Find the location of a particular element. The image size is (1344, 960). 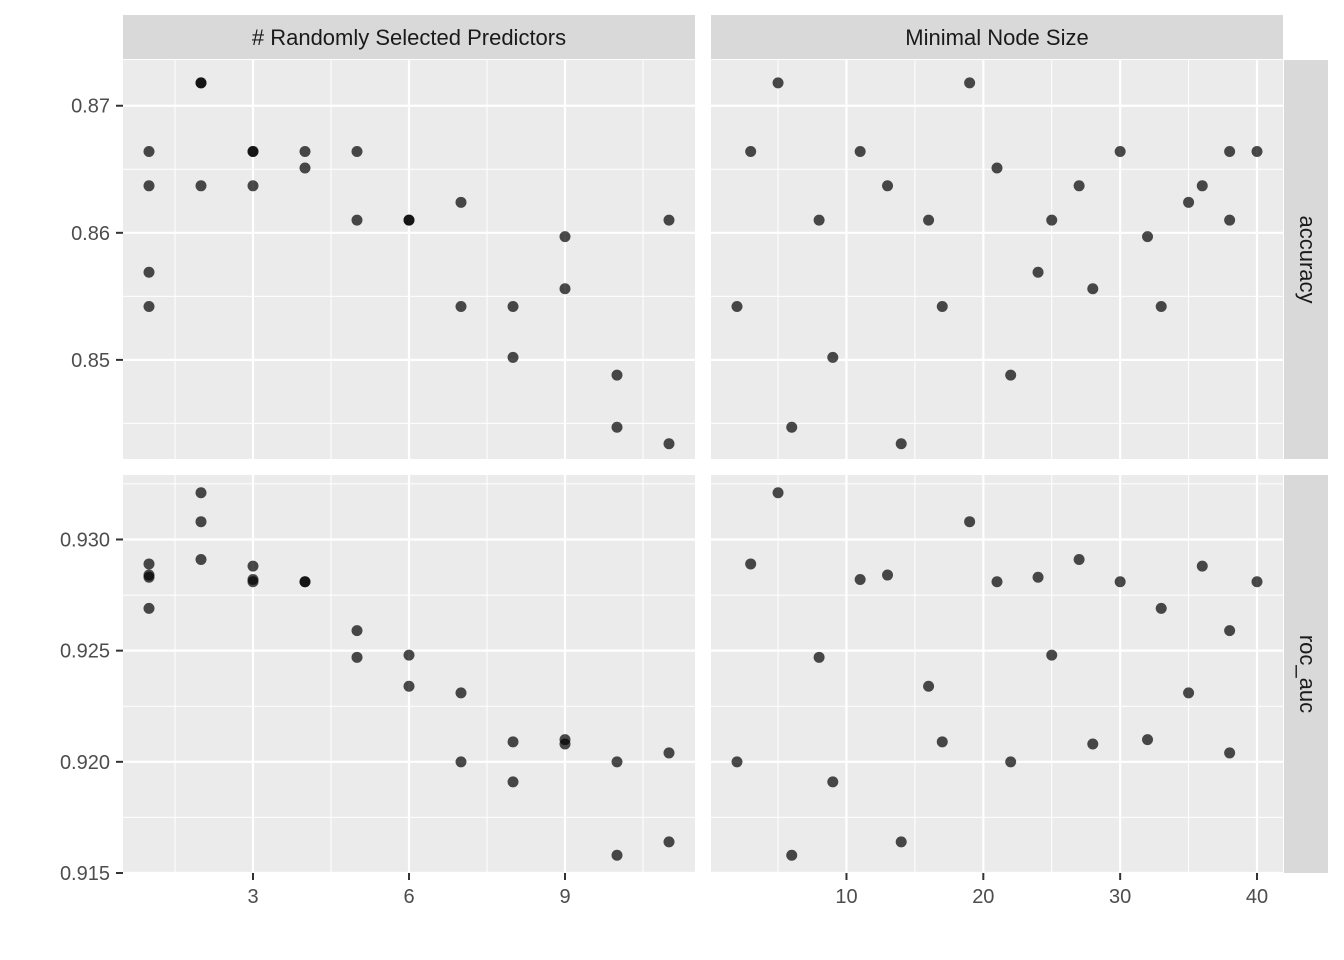

x-tick-label: 10 is located at coordinates (846, 897).